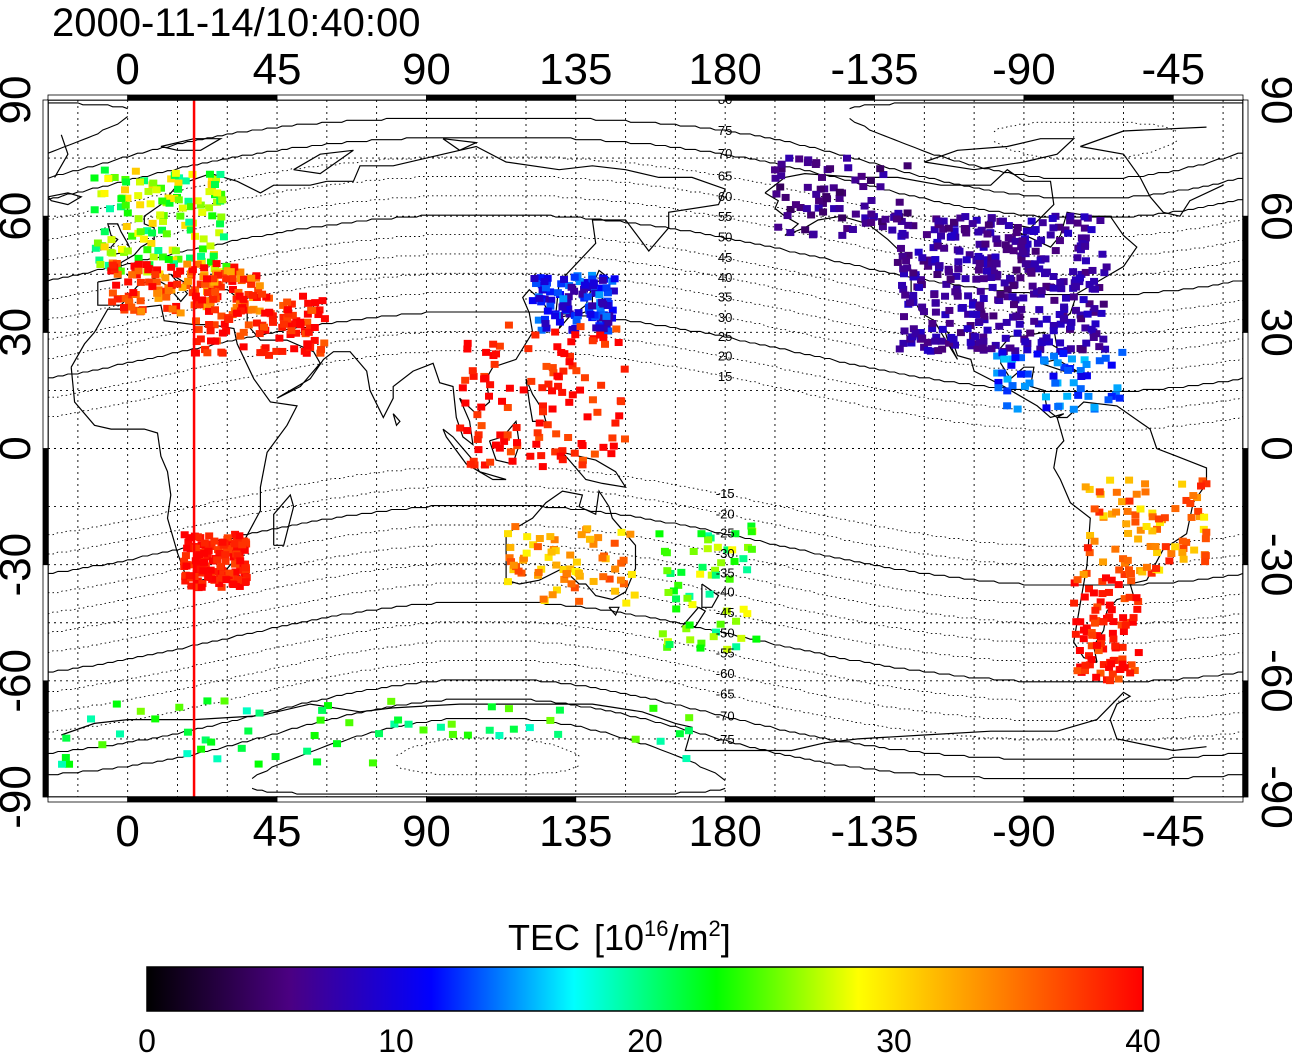 The image size is (1292, 1057). What do you see at coordinates (725, 632) in the screenshot?
I see `magnetic-latitude-label: -50` at bounding box center [725, 632].